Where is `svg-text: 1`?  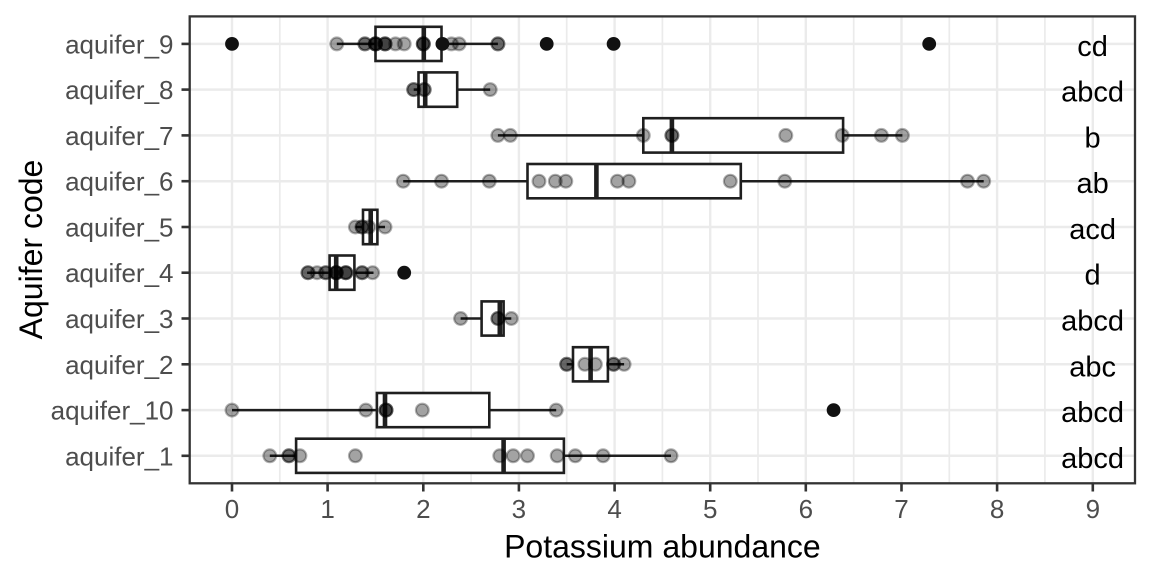
svg-text: 1 is located at coordinates (327, 509).